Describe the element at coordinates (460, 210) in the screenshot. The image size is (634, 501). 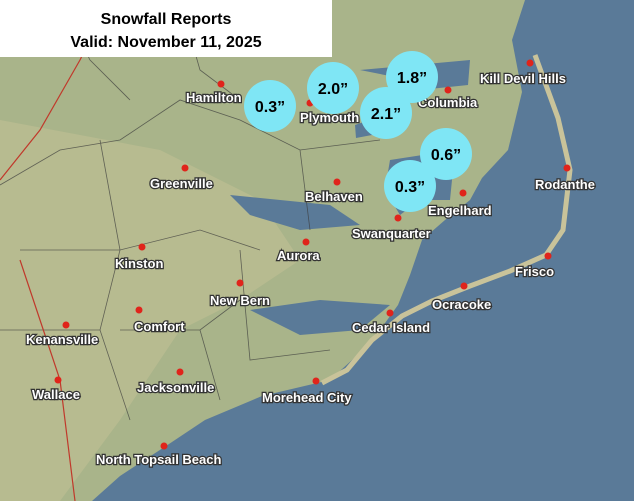
I see `city-label: Engelhard` at that location.